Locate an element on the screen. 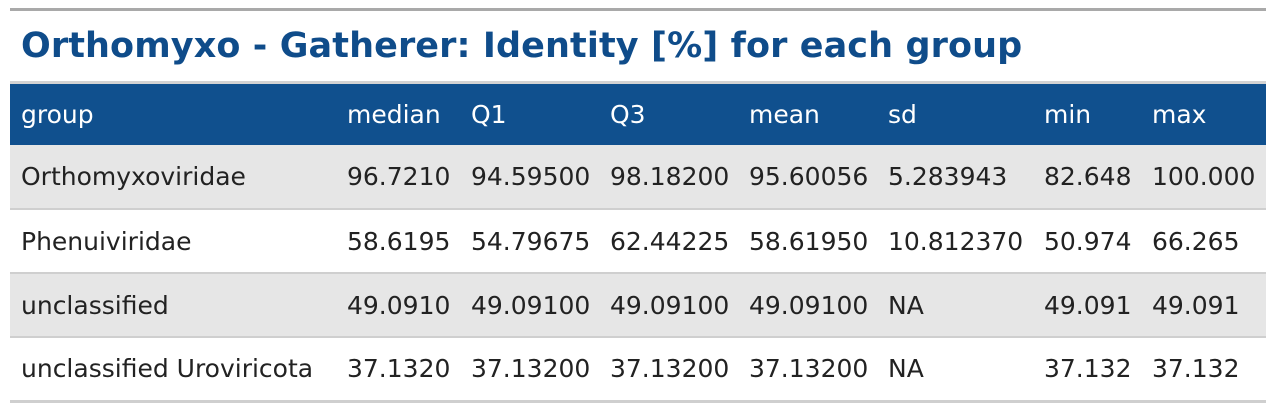  cell-min: 50.974 is located at coordinates (1088, 241).